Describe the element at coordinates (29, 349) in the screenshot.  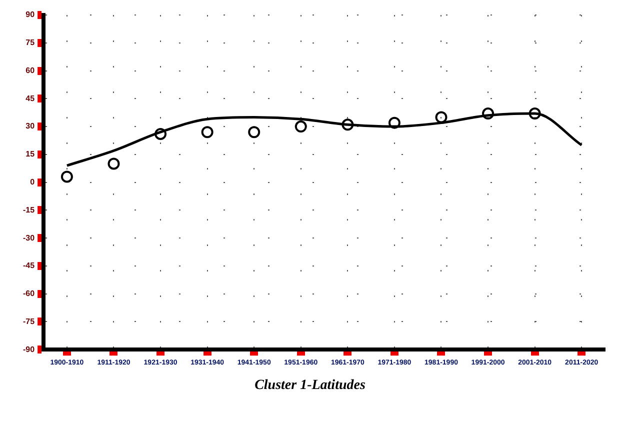
I see `y-tick-label: -90` at that location.